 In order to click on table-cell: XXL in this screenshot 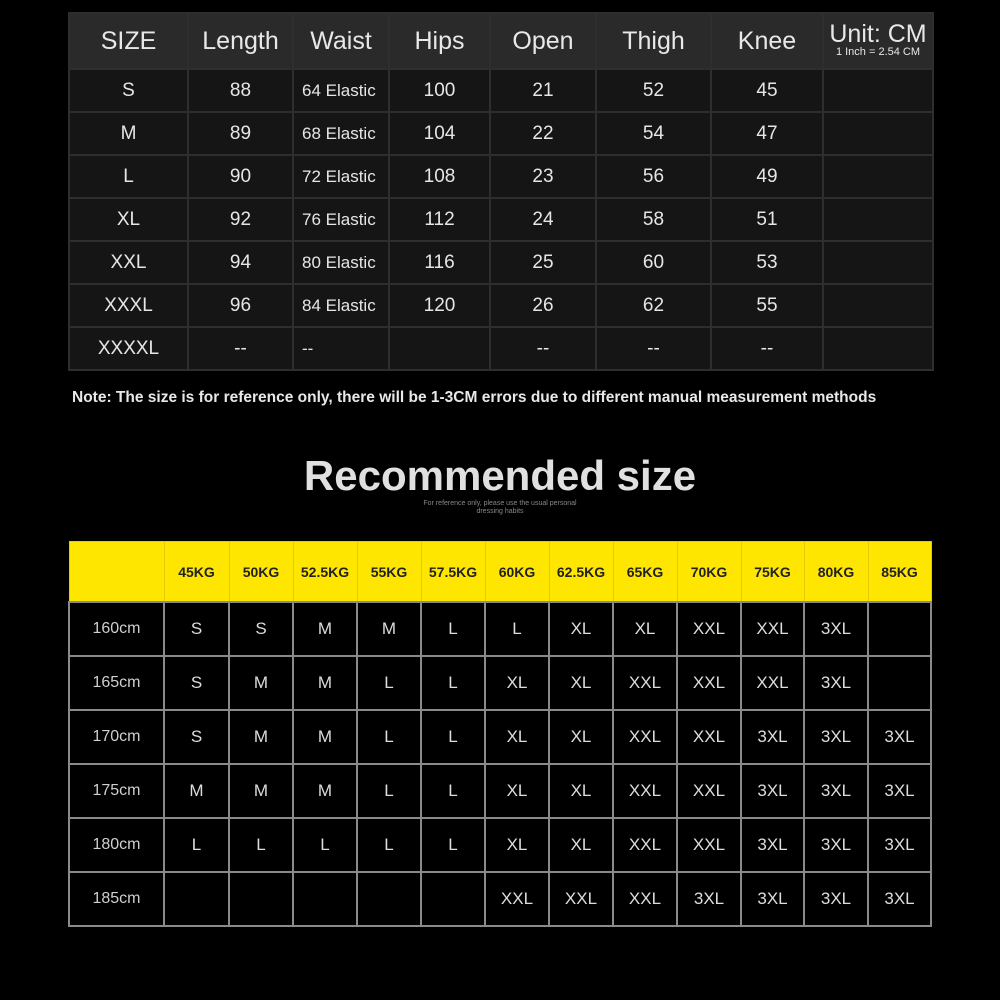, I will do `click(128, 262)`.